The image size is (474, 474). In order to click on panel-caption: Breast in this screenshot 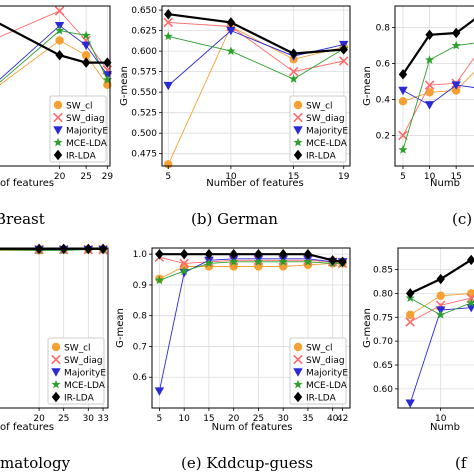, I will do `click(22, 219)`.